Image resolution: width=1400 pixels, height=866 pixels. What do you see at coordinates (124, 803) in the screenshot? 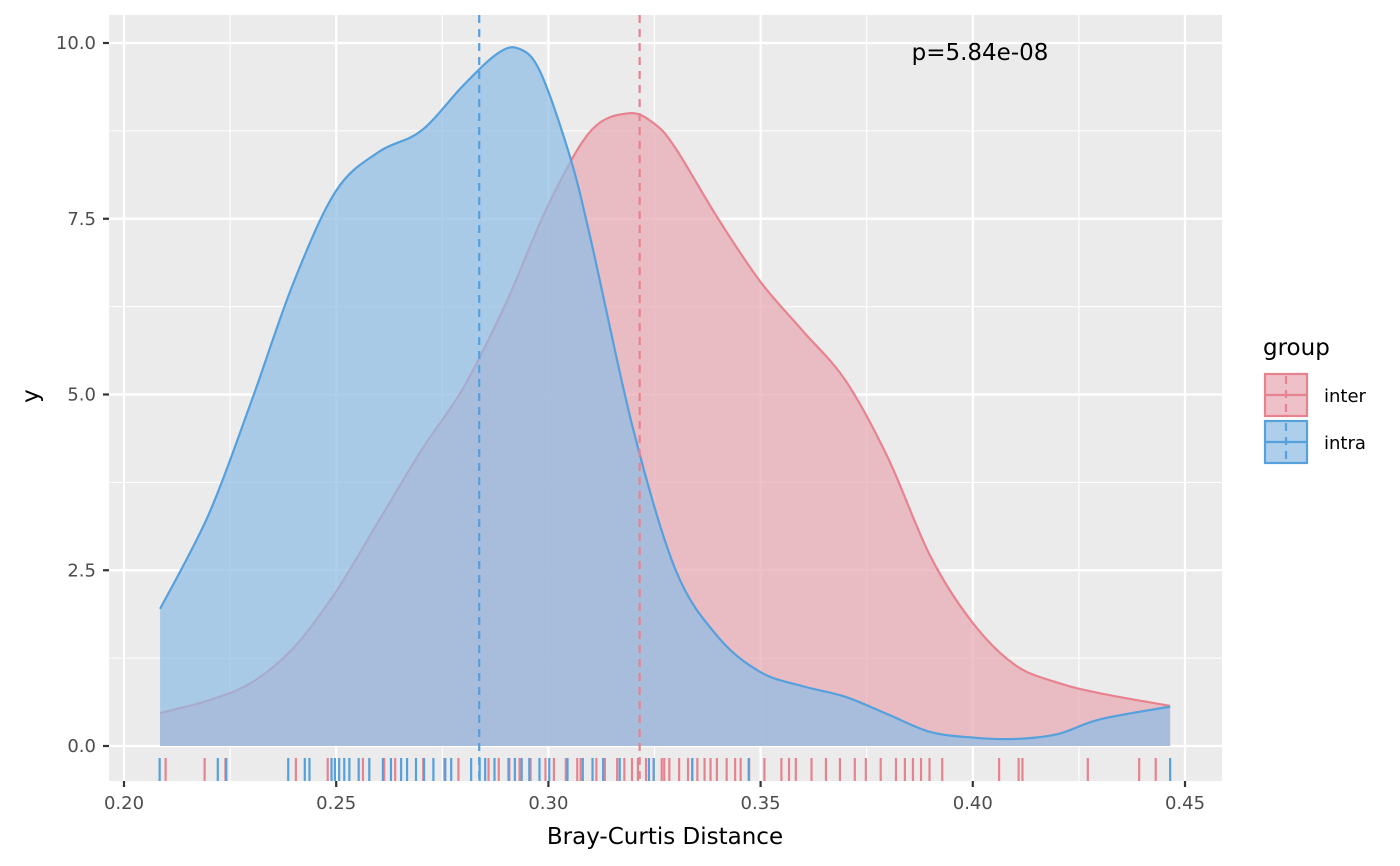
I see `x-tick-label: 0.20` at bounding box center [124, 803].